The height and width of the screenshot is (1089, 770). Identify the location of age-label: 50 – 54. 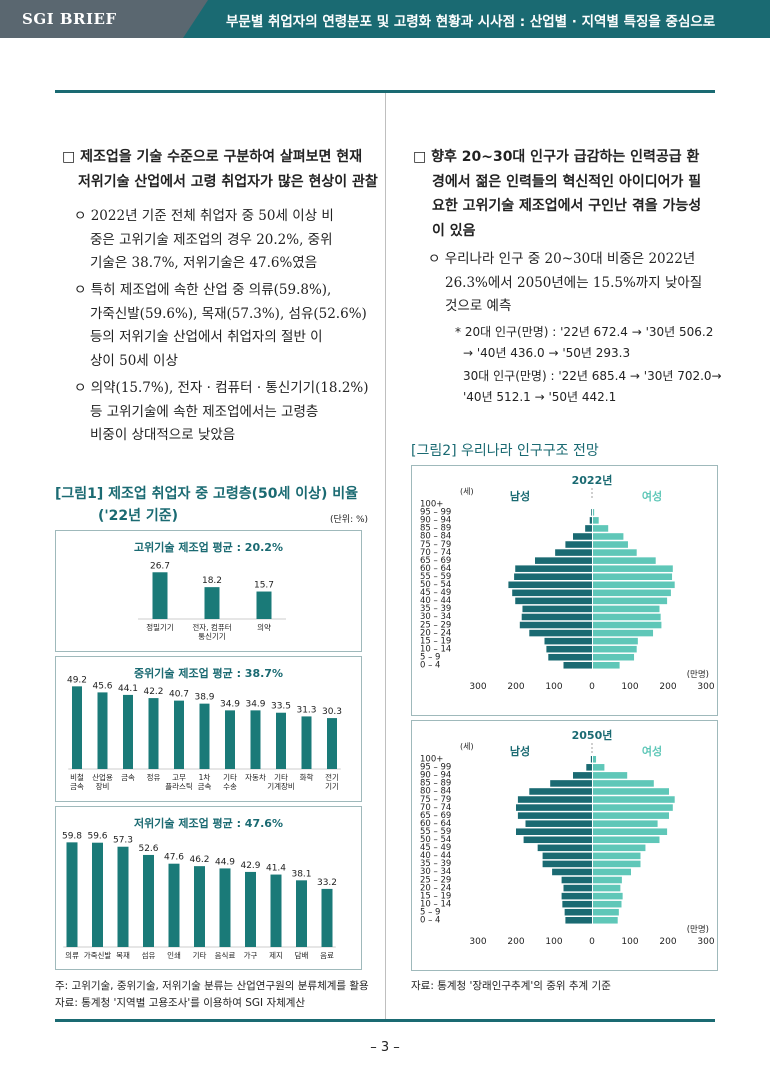
(435, 840).